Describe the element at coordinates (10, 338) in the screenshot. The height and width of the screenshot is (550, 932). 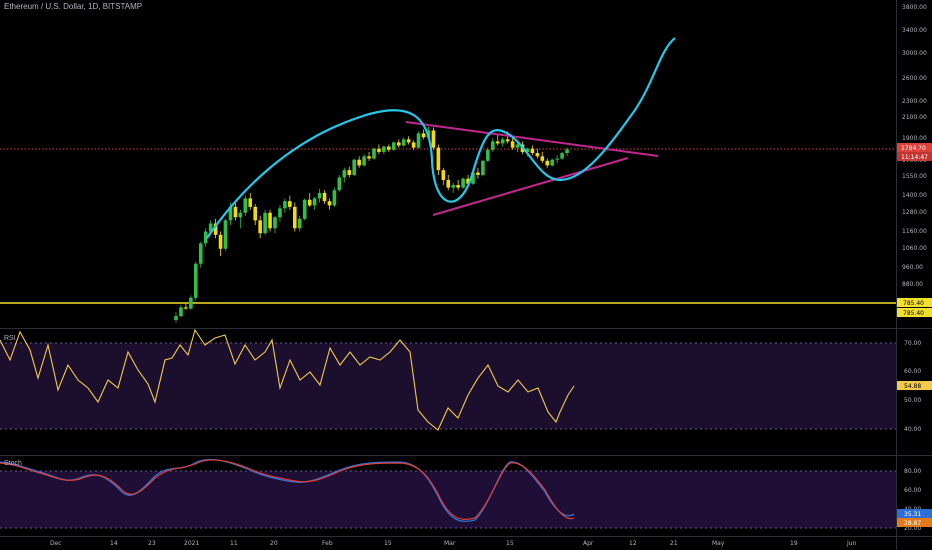
I see `rsi-pane-label: RSI` at that location.